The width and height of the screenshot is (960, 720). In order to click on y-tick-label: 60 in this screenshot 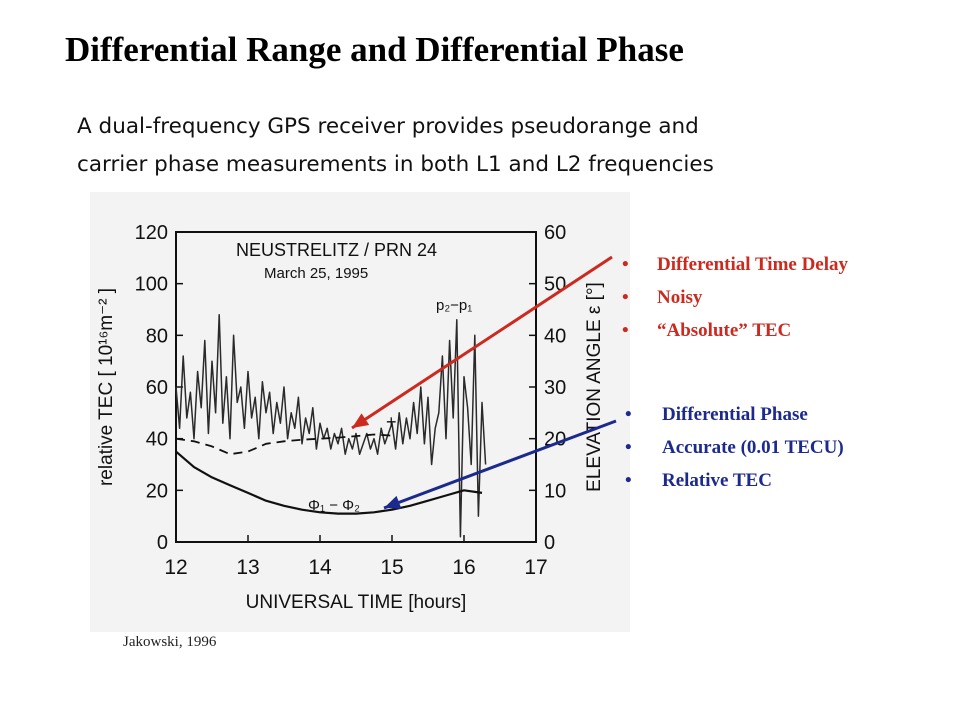, I will do `click(157, 388)`.